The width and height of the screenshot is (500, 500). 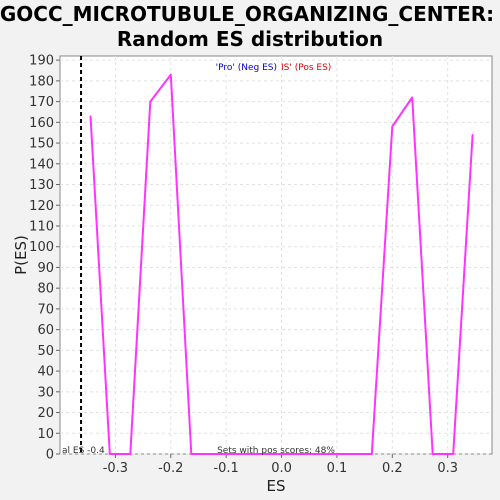 I want to click on legend-neg-label: 'Pro' (Neg ES), so click(x=246, y=68).